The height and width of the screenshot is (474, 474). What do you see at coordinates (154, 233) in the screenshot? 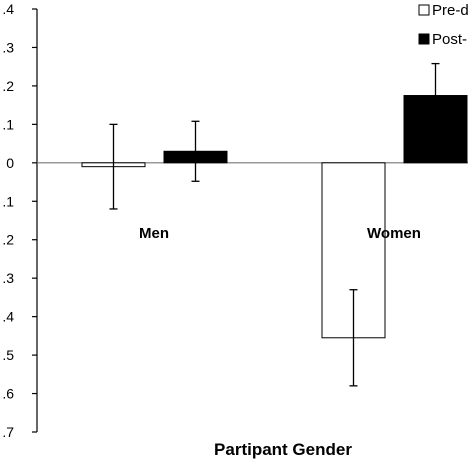
I see `category-label-men: Men` at bounding box center [154, 233].